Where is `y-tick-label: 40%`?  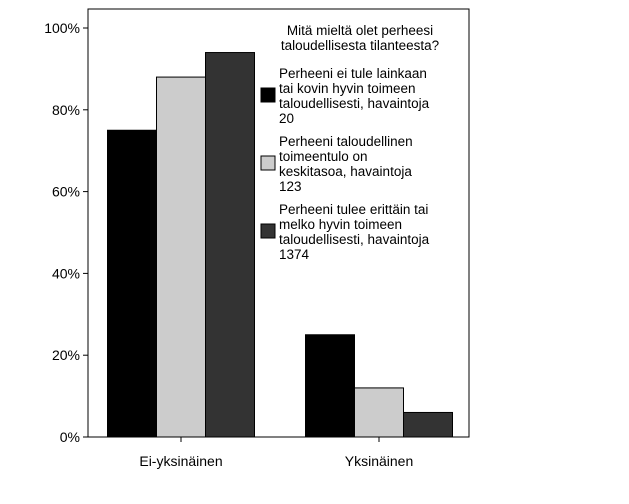 y-tick-label: 40% is located at coordinates (66, 273).